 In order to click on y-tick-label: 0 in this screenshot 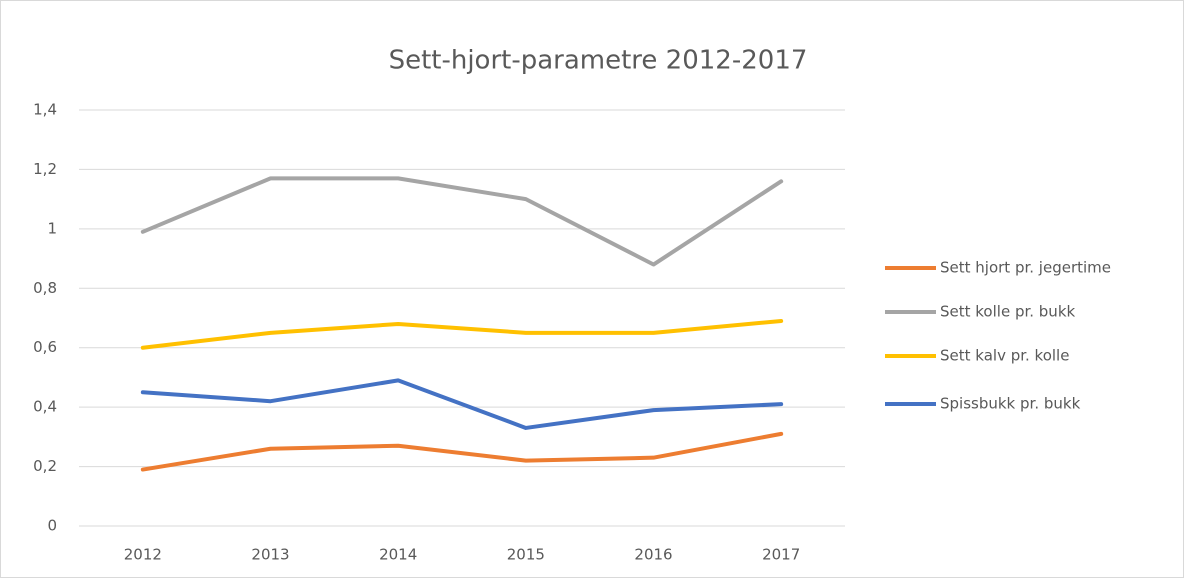, I will do `click(52, 526)`.